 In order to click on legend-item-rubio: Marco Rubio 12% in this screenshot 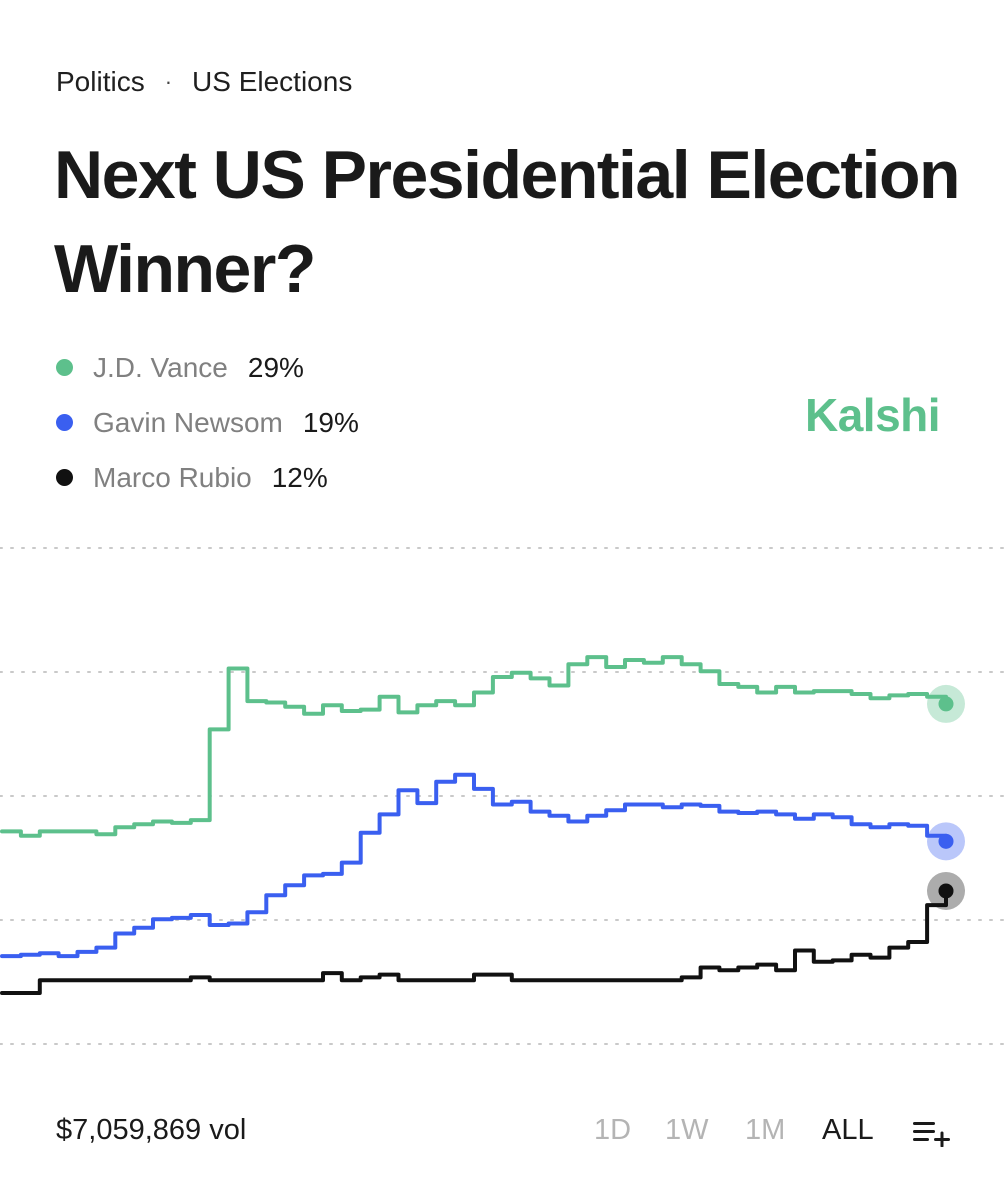, I will do `click(207, 477)`.